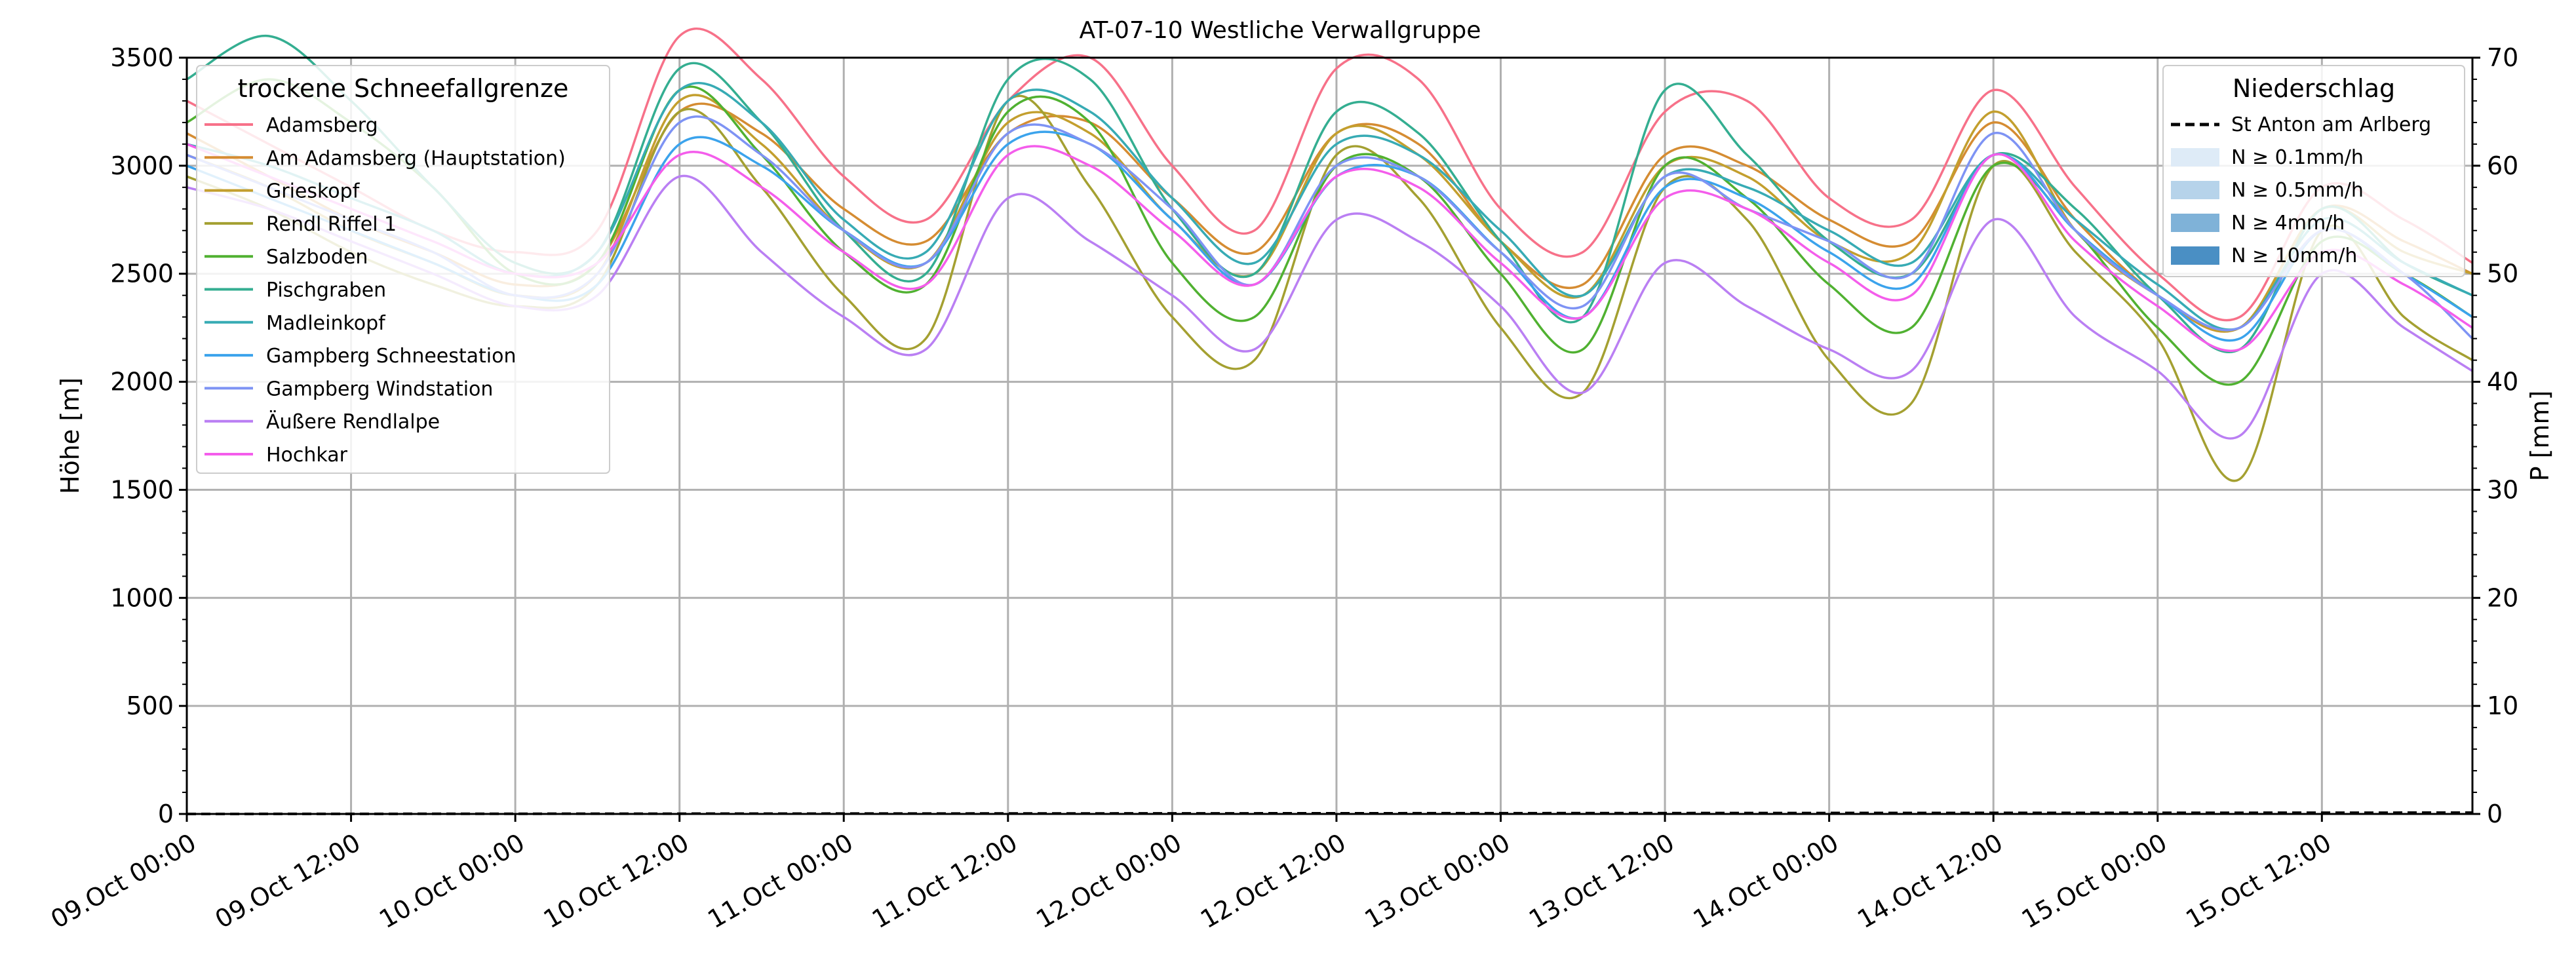 The image size is (2576, 966). I want to click on y-tick-label-right: 50, so click(2502, 274).